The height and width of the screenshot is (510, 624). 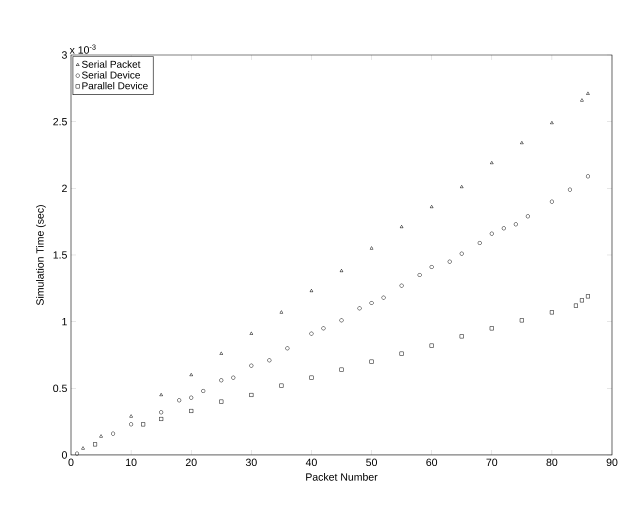 I want to click on y-tick-label: 1.5, so click(x=60, y=255).